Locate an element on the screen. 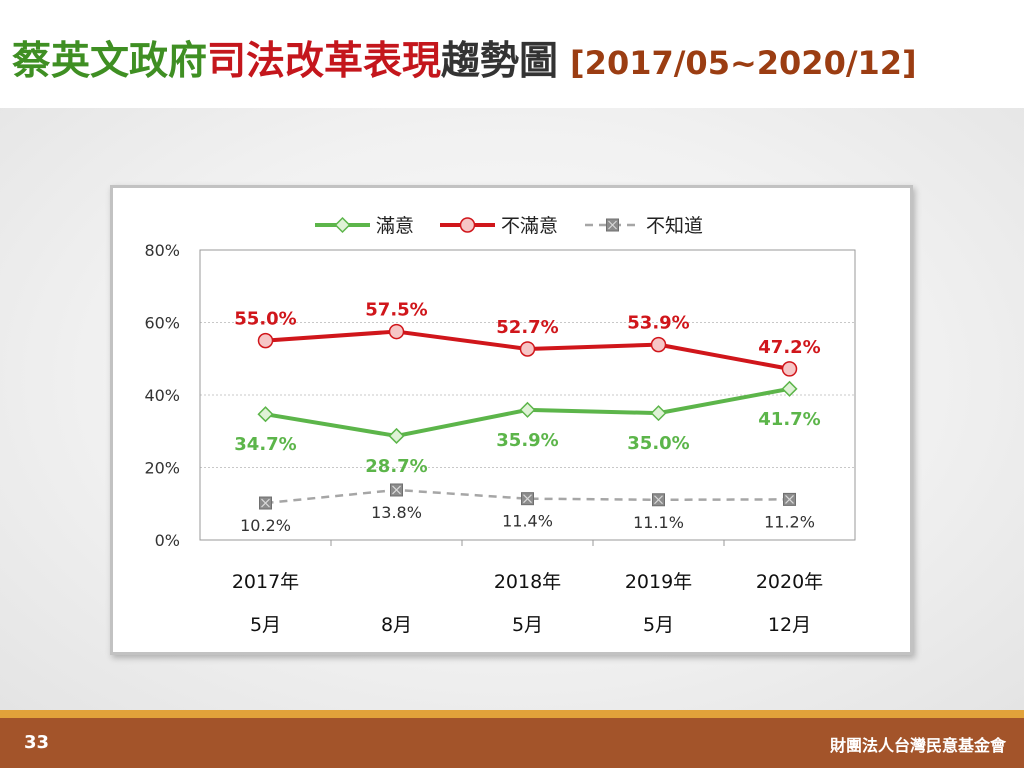  x-tick-label-month-4: 12月 is located at coordinates (789, 625).